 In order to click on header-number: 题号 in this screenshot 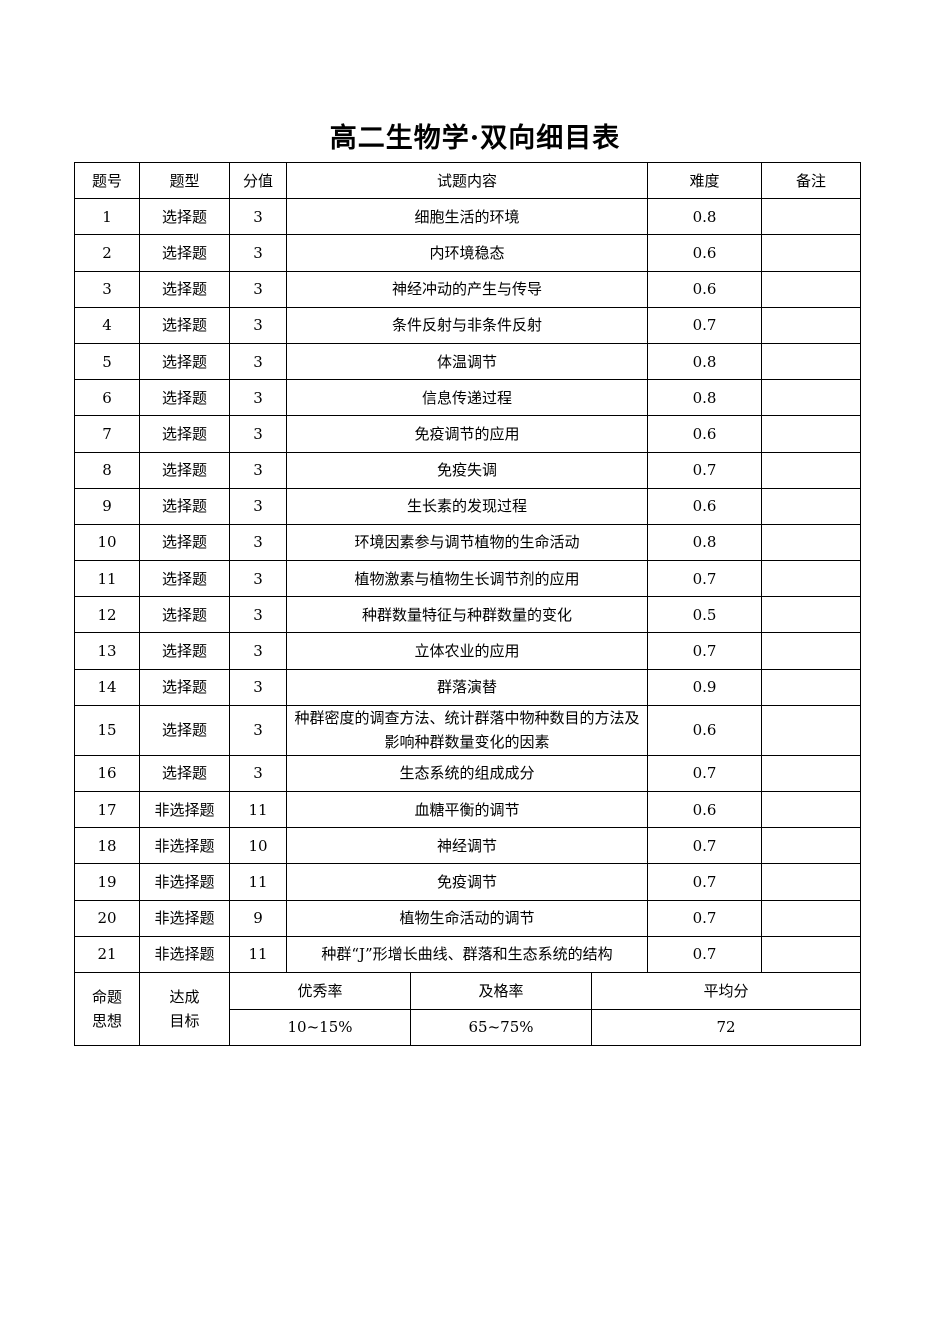, I will do `click(107, 180)`.